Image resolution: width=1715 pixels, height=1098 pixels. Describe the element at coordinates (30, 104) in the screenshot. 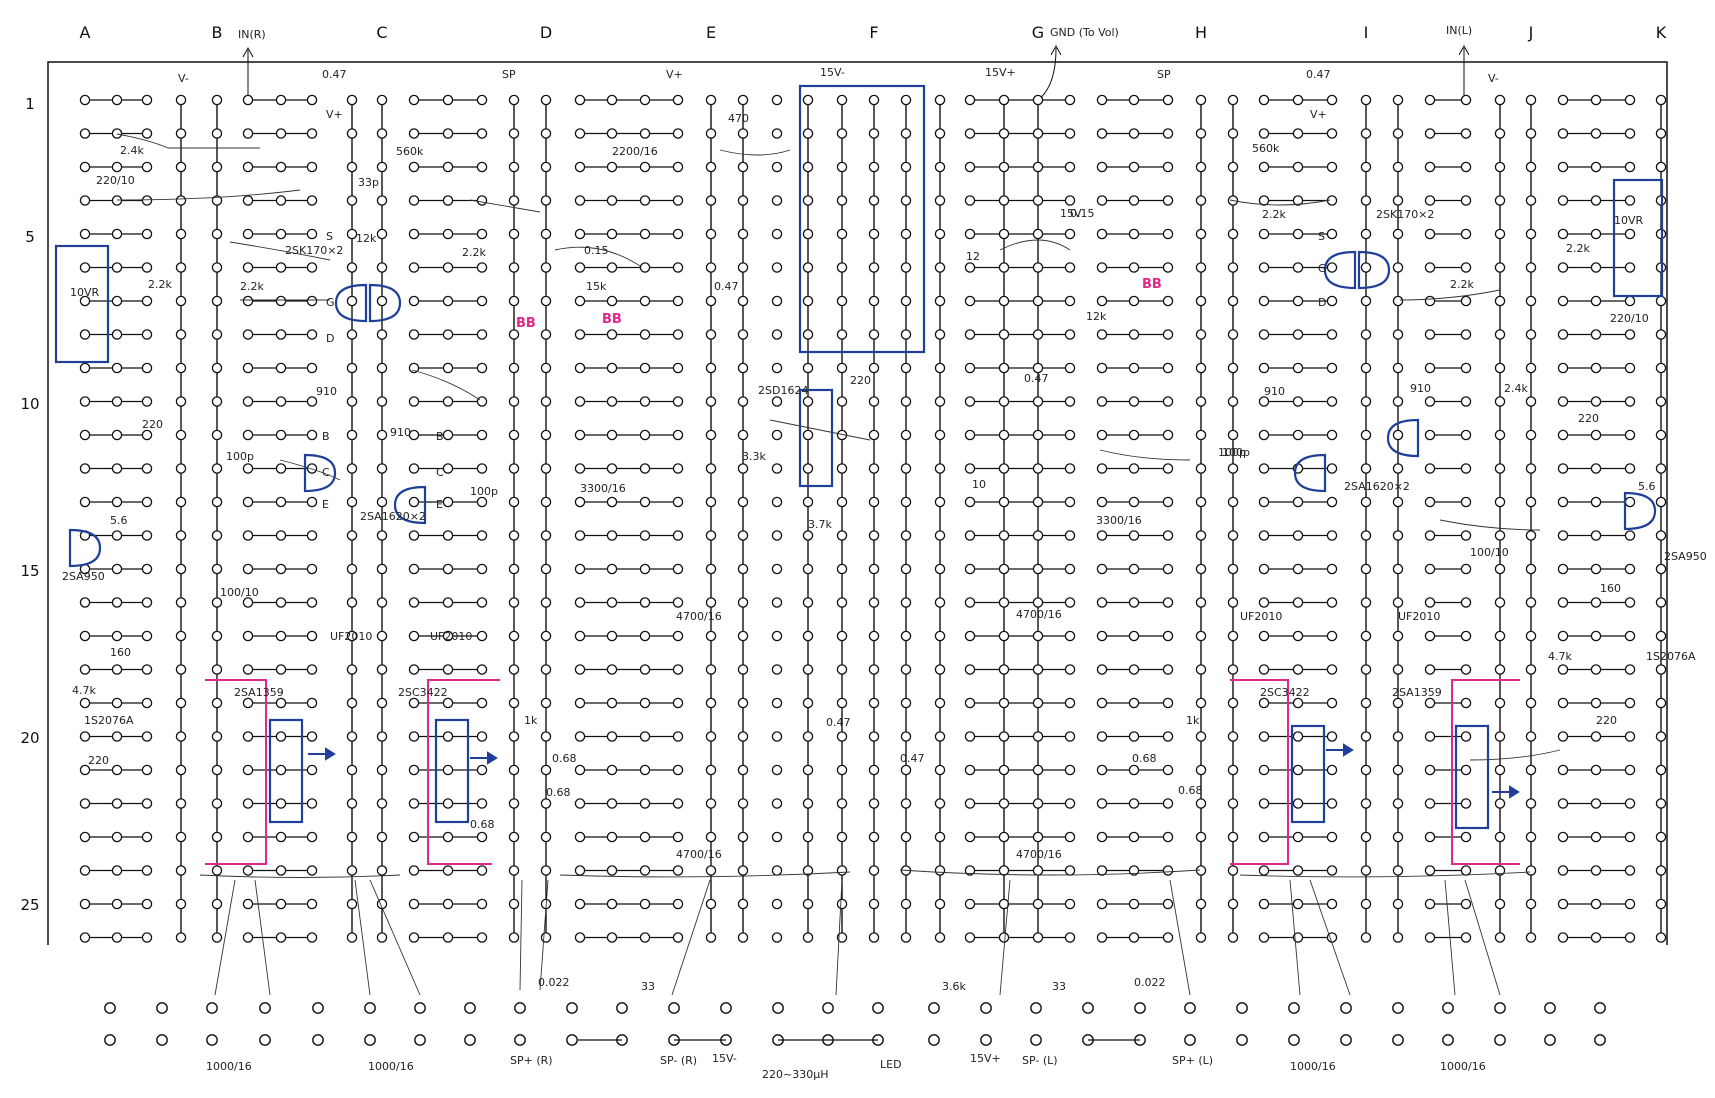

I see `row-label-1: 1` at that location.